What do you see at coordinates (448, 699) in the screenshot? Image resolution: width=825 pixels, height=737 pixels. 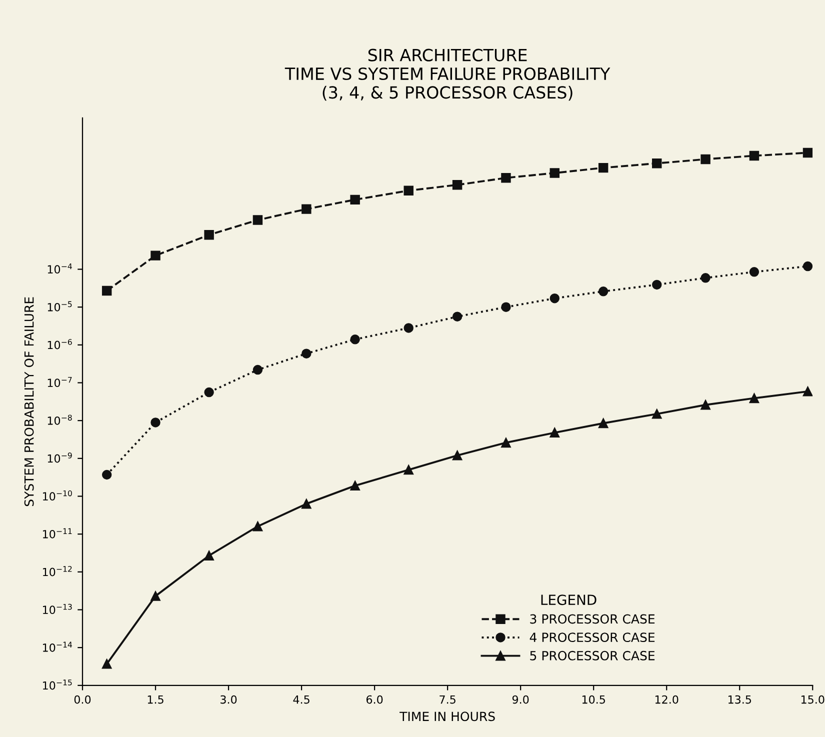 I see `x-tick-label: 7.5` at bounding box center [448, 699].